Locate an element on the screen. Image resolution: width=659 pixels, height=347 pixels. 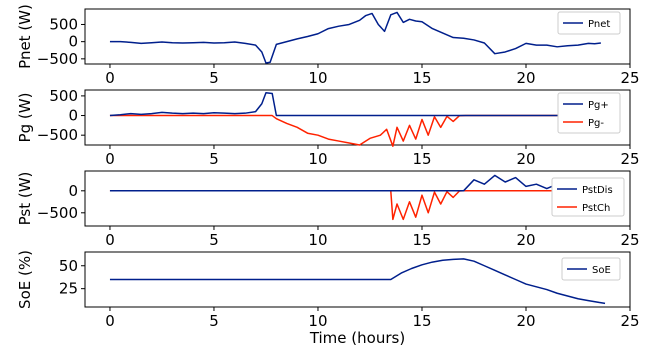
y-axis-label: Pg (W) is located at coordinates (25, 118).